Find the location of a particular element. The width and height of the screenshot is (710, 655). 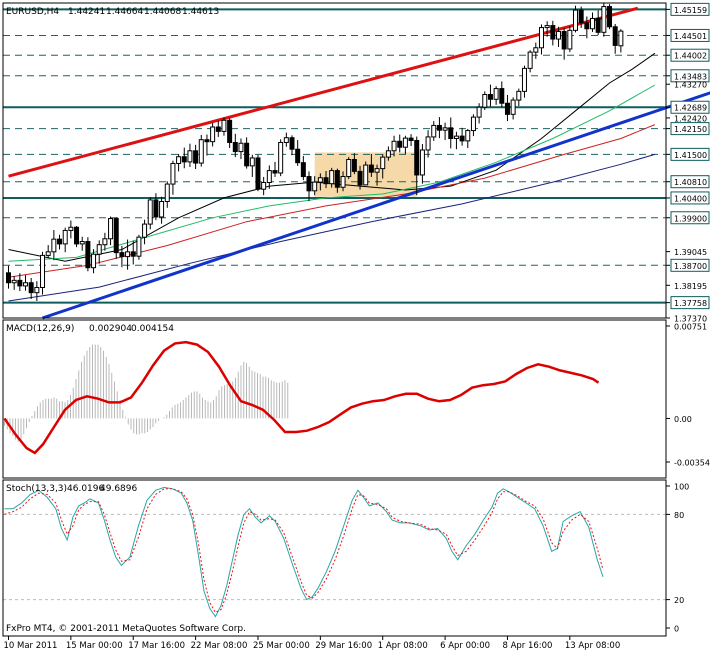

x-axis-label: 22 Mar 08:00 is located at coordinates (219, 646).